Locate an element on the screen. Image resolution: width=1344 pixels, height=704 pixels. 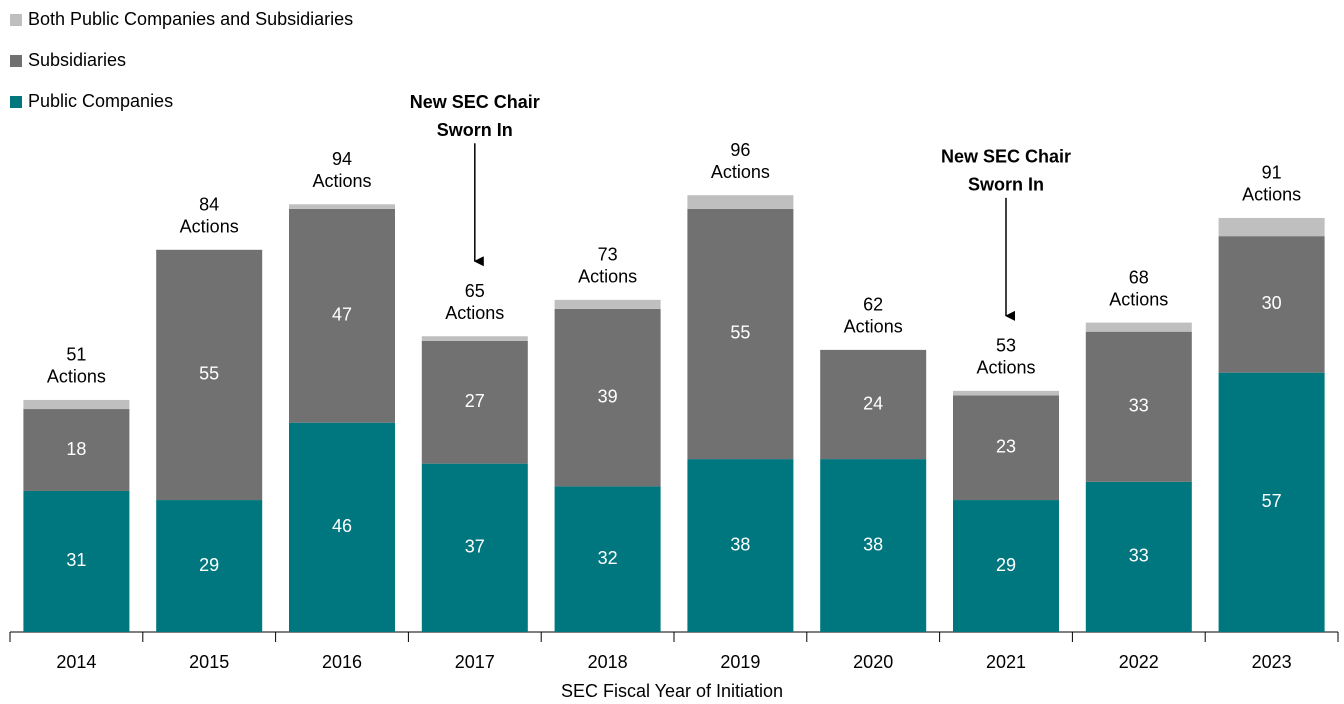
segment-label: 32 is located at coordinates (608, 558).